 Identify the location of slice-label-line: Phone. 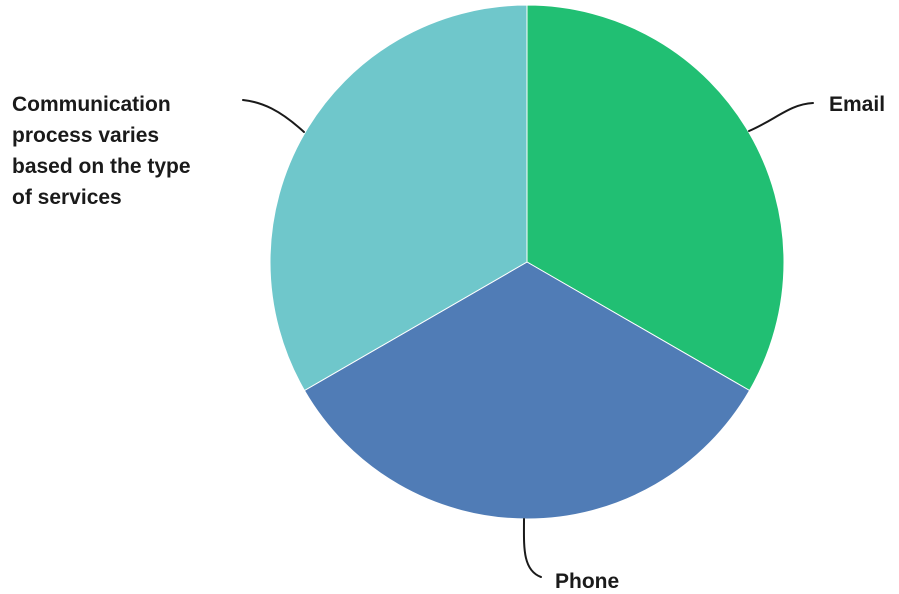
(587, 581).